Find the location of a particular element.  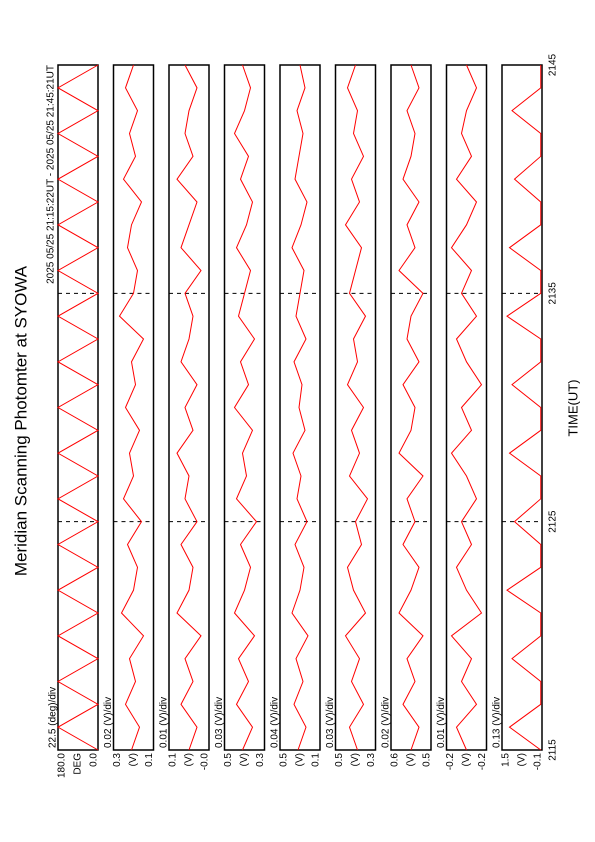

y-tick-label: 0.6 is located at coordinates (395, 760).